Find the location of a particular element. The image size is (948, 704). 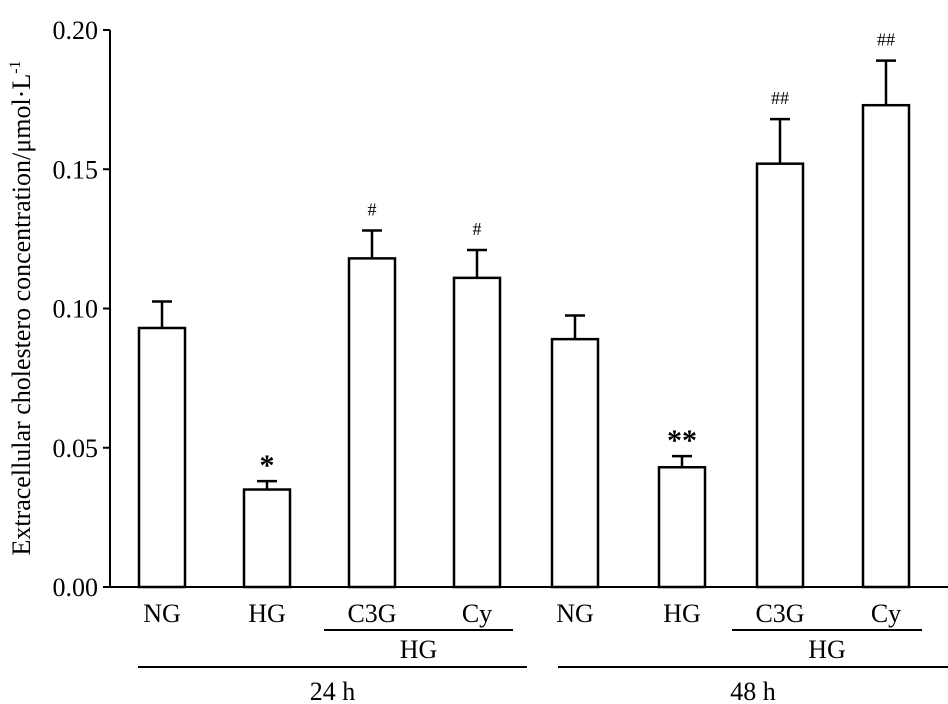

group-label: 48 h is located at coordinates (753, 690).